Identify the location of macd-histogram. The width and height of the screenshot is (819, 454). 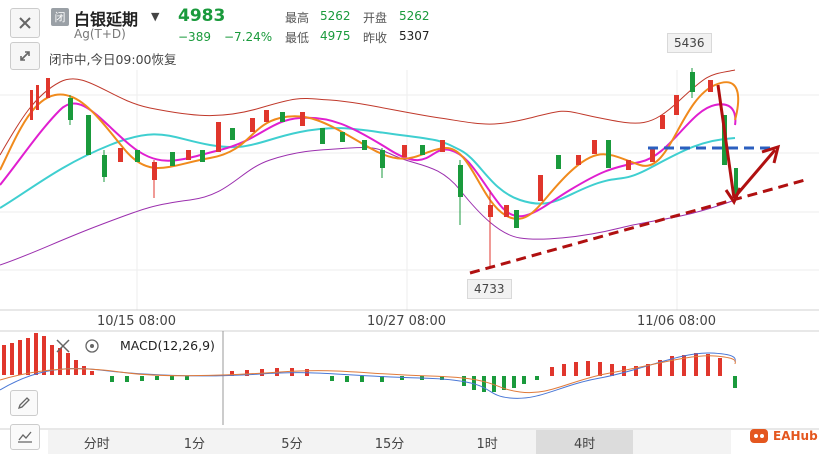
(369, 362).